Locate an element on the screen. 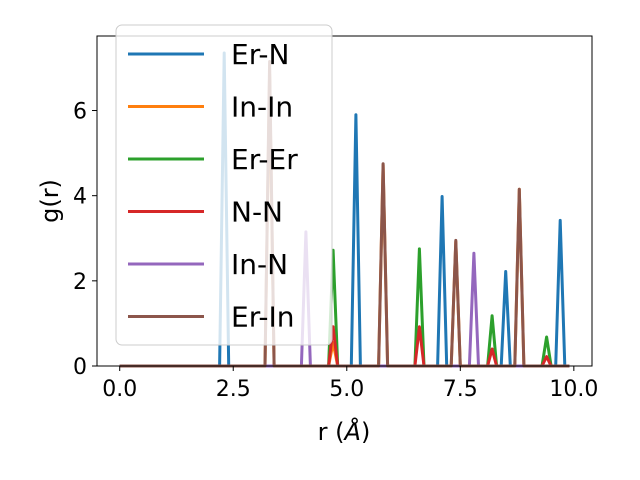 This screenshot has height=480, width=640. x-tick-label: 0.0 is located at coordinates (119, 389).